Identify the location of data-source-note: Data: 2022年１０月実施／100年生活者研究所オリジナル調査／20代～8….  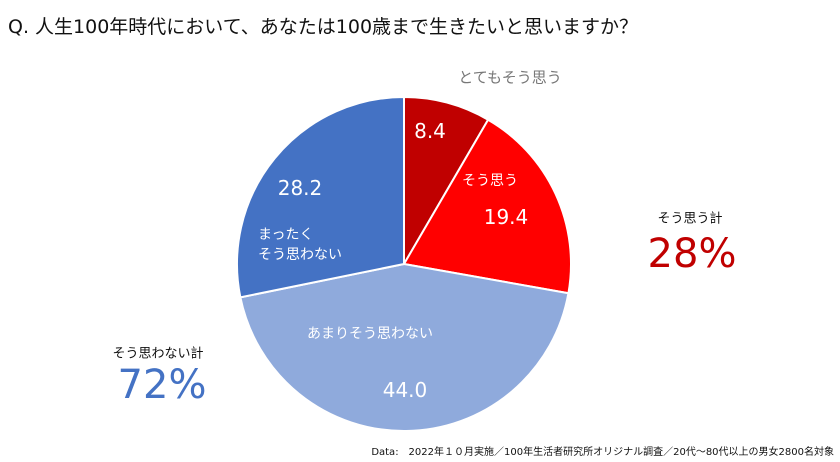
(602, 452).